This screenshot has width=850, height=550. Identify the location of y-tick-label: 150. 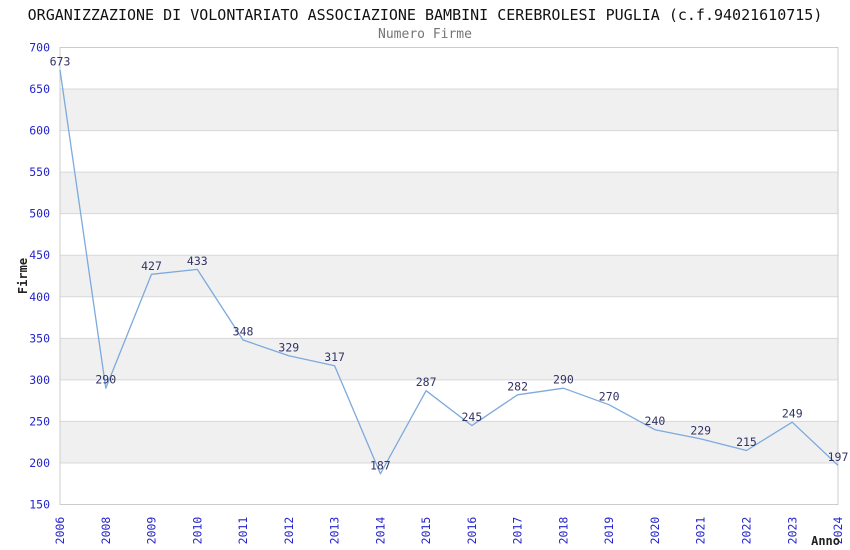
(39, 505).